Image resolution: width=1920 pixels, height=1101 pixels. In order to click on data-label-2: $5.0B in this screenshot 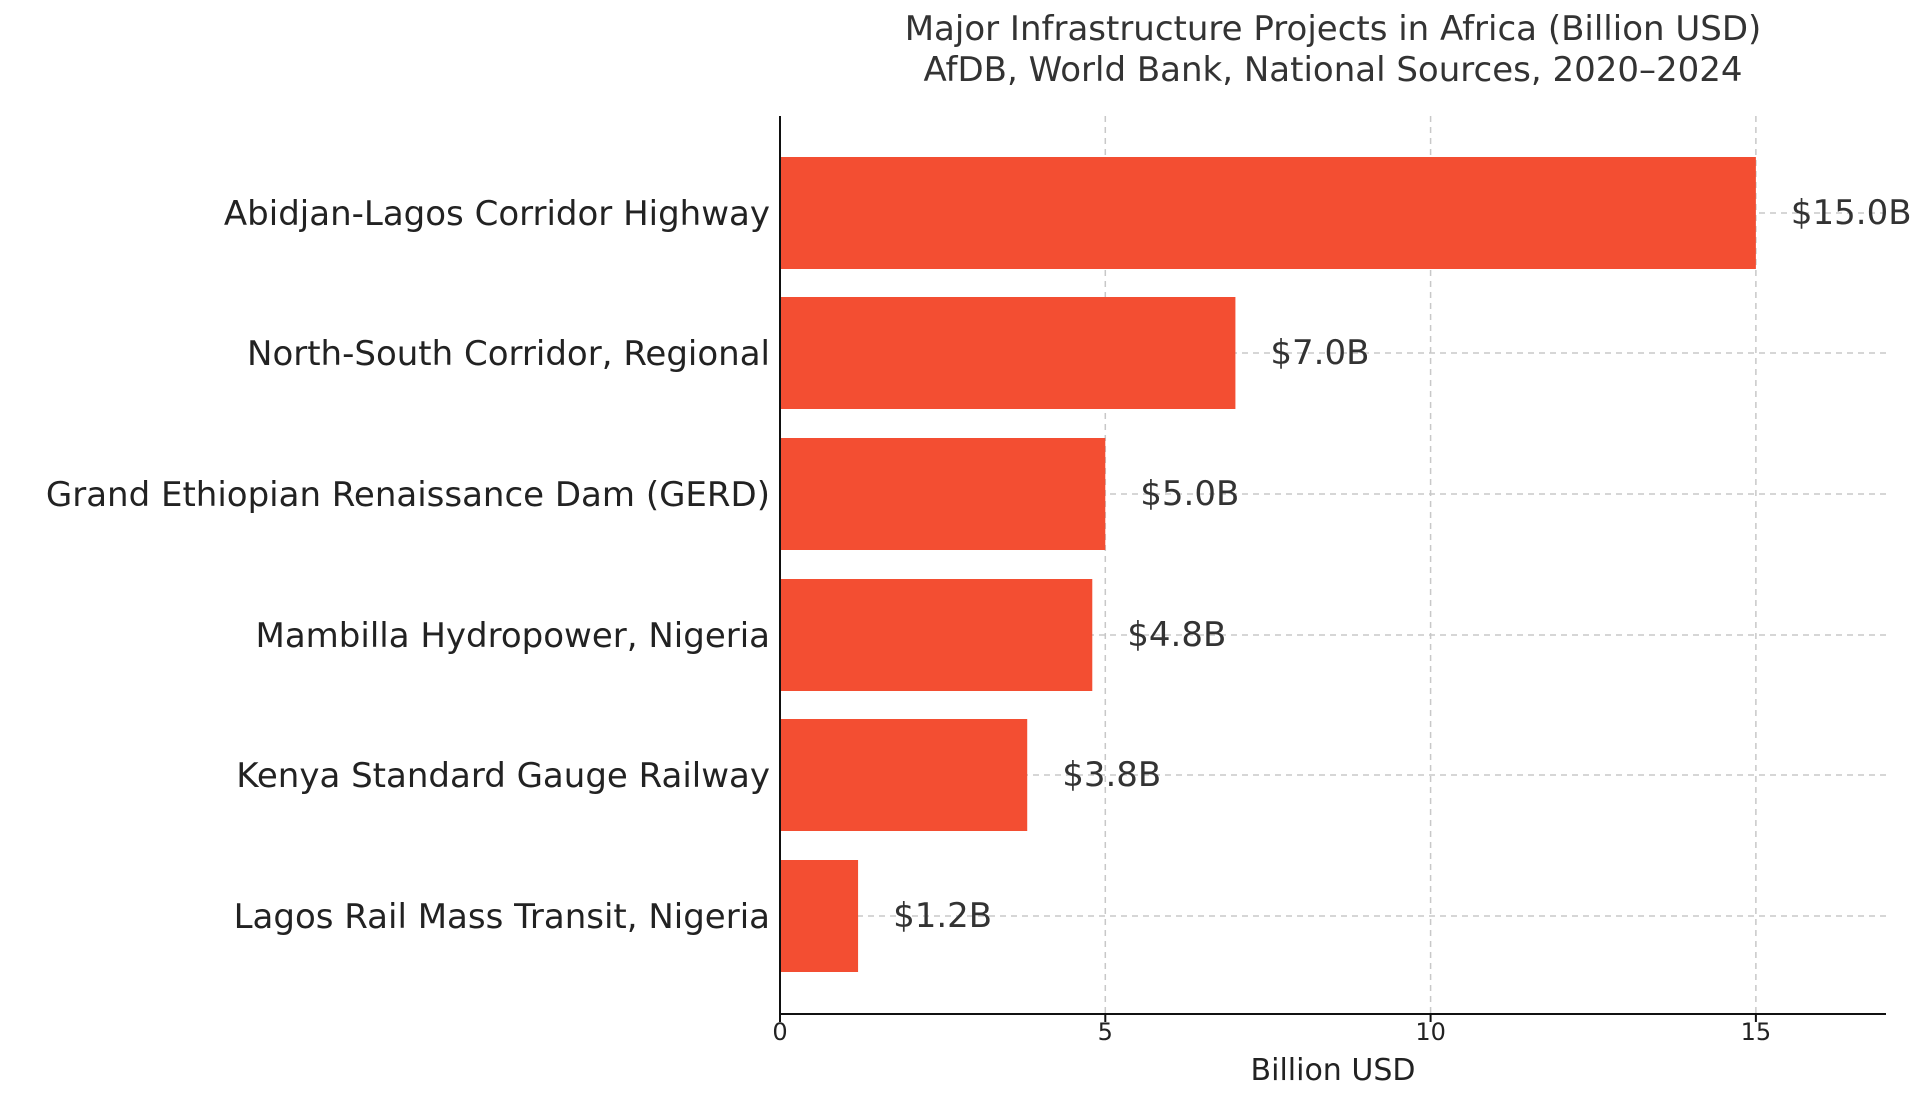, I will do `click(1189, 494)`.